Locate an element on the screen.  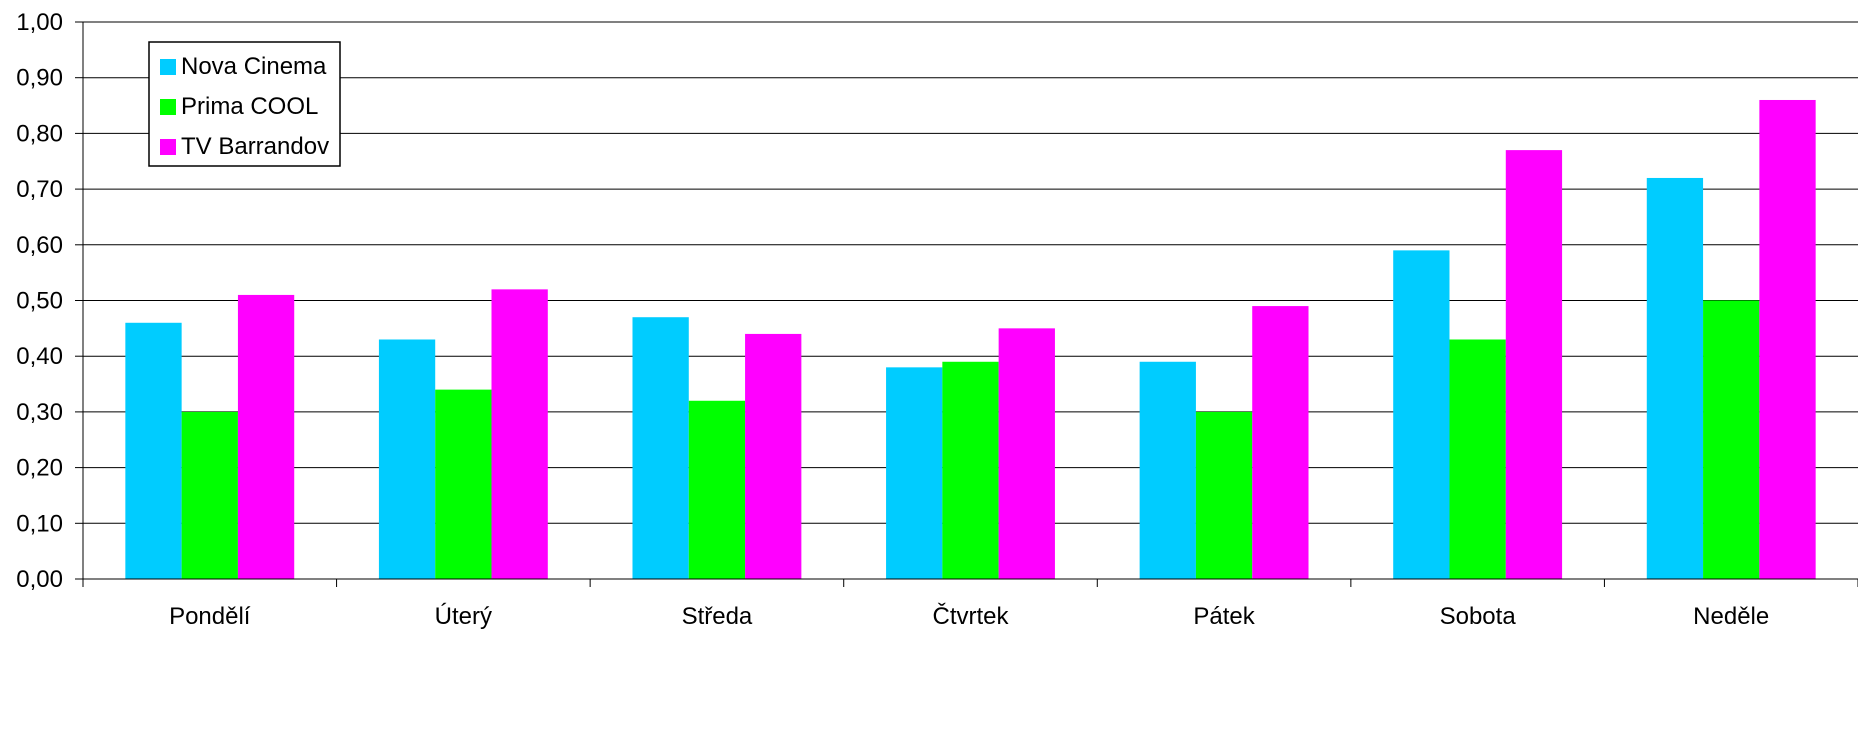
x-tick-label: Sobota is located at coordinates (1478, 616).